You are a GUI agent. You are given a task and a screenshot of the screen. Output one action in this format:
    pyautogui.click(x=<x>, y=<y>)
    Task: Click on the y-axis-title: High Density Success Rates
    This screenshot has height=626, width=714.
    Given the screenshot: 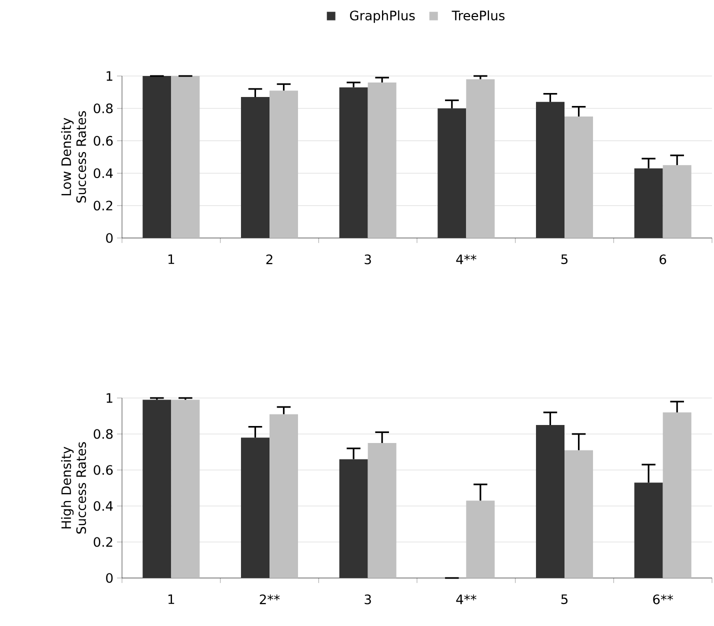 What is the action you would take?
    pyautogui.click(x=73, y=488)
    